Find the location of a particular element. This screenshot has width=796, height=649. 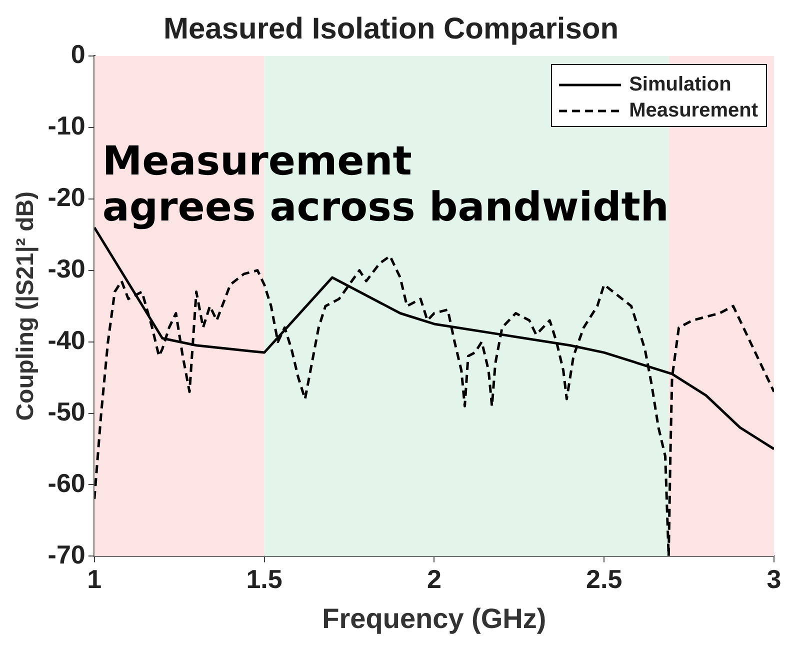

x-axis-title: Frequency (GHz) is located at coordinates (434, 618).